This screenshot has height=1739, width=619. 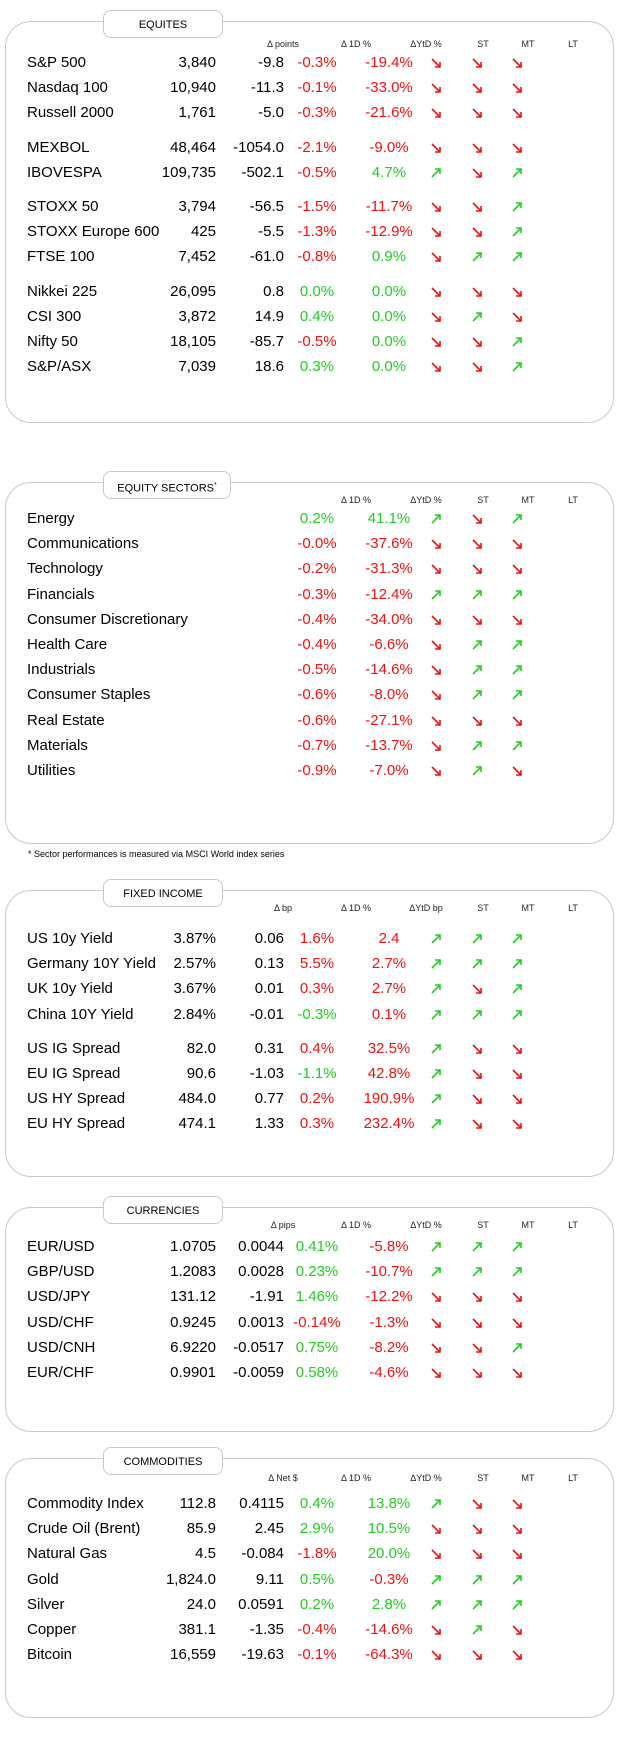 I want to click on row-ytd: -31.3%, so click(x=389, y=569).